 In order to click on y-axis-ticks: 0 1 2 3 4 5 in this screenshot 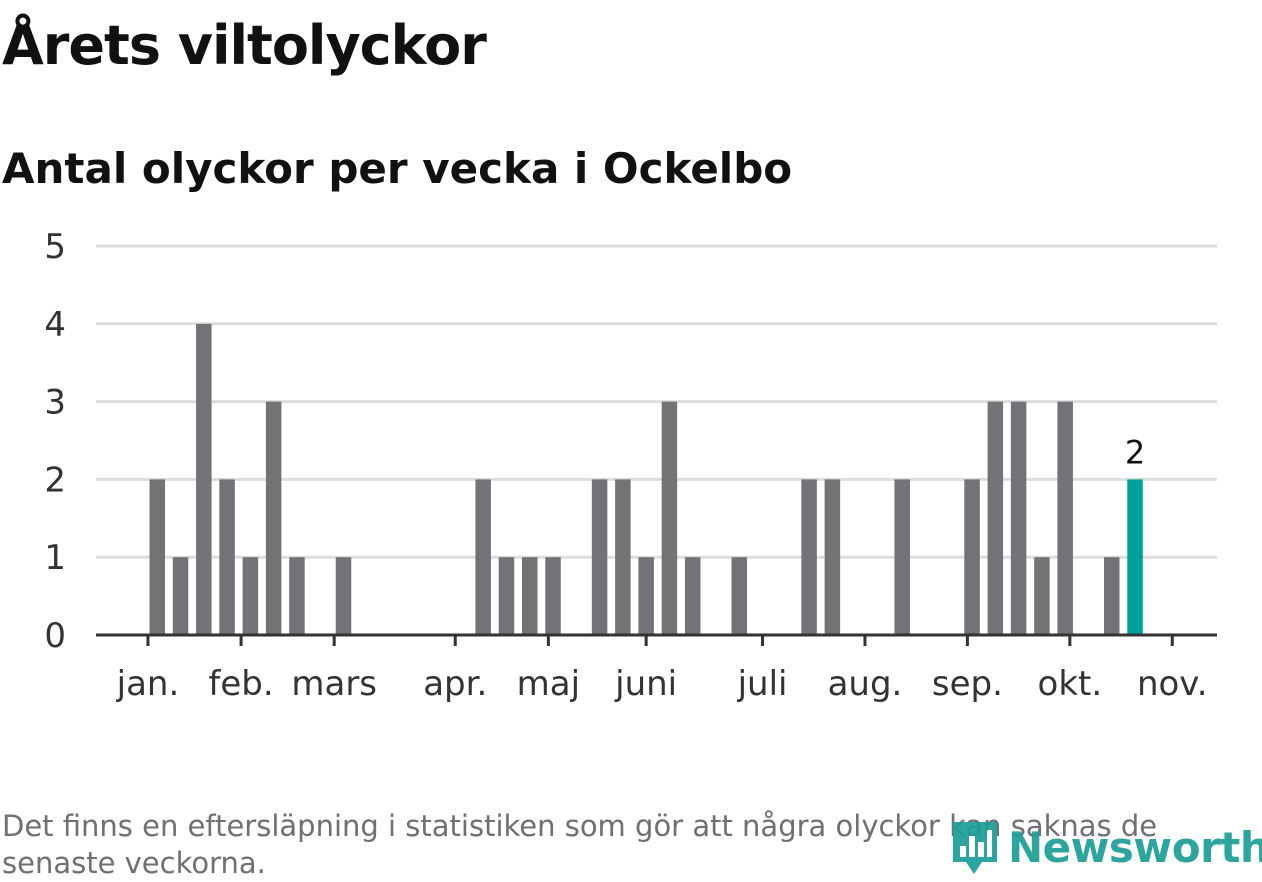, I will do `click(55, 441)`.